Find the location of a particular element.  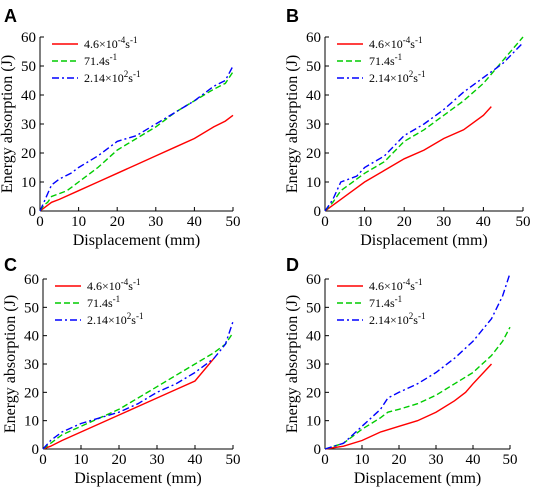

panel-letter: C is located at coordinates (10, 265).